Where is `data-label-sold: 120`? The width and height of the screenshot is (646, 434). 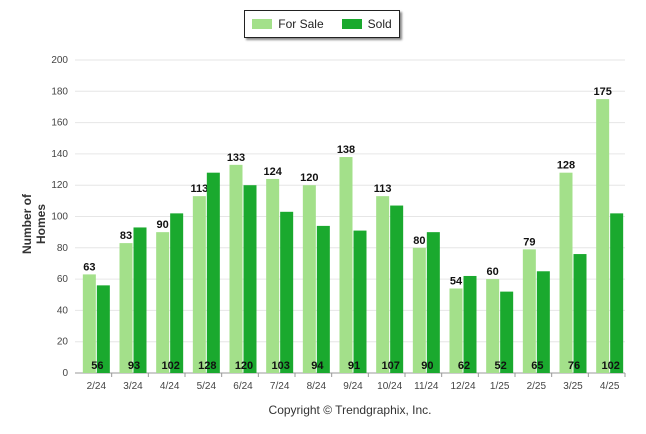 data-label-sold: 120 is located at coordinates (244, 366).